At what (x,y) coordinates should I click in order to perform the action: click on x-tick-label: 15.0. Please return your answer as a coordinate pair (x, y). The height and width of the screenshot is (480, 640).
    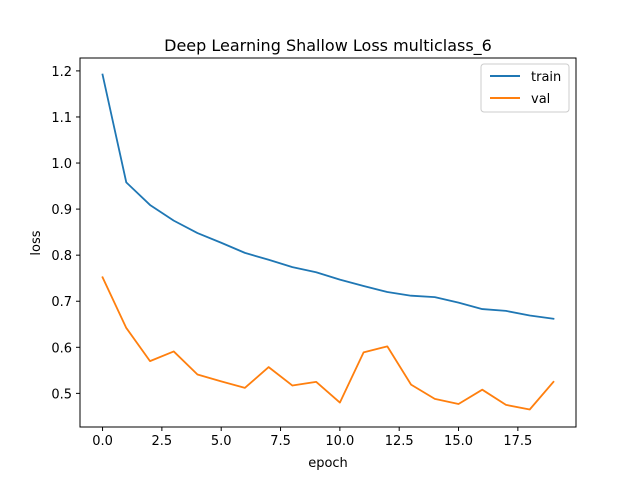
    Looking at the image, I should click on (458, 441).